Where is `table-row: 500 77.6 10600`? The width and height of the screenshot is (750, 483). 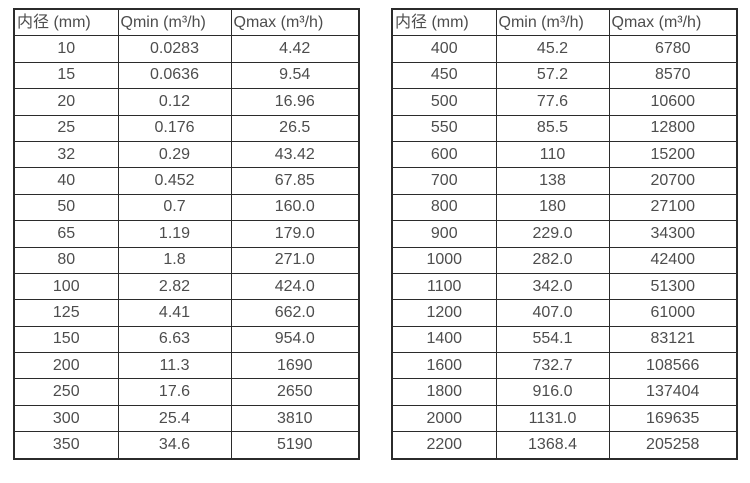
table-row: 500 77.6 10600 is located at coordinates (564, 102).